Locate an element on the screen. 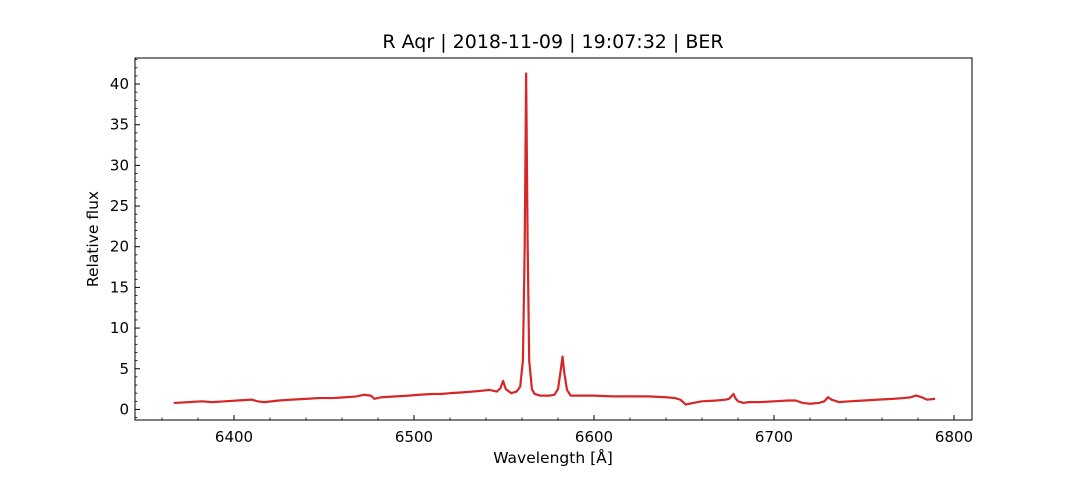  x-axis-label: Wavelength [Å] is located at coordinates (553, 457).